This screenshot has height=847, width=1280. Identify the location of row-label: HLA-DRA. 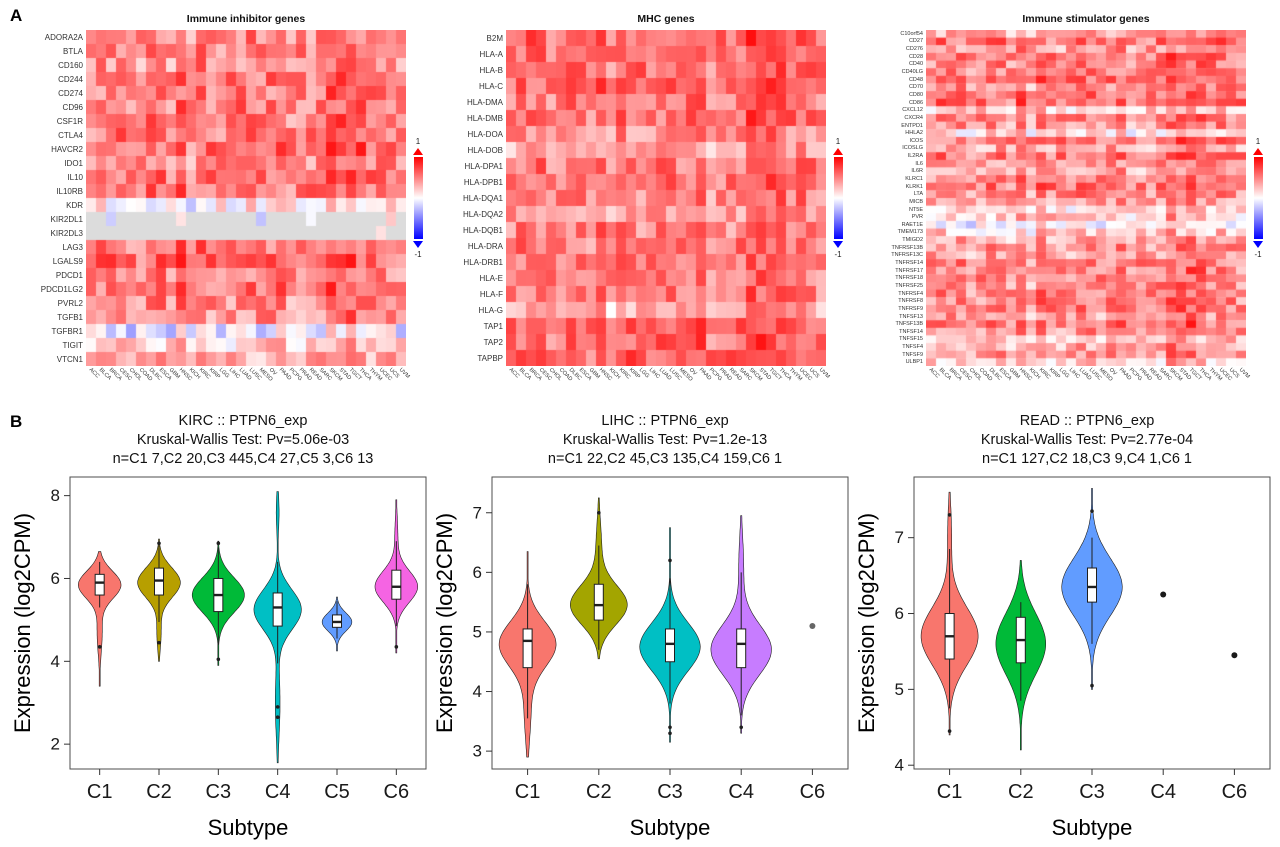
(485, 246).